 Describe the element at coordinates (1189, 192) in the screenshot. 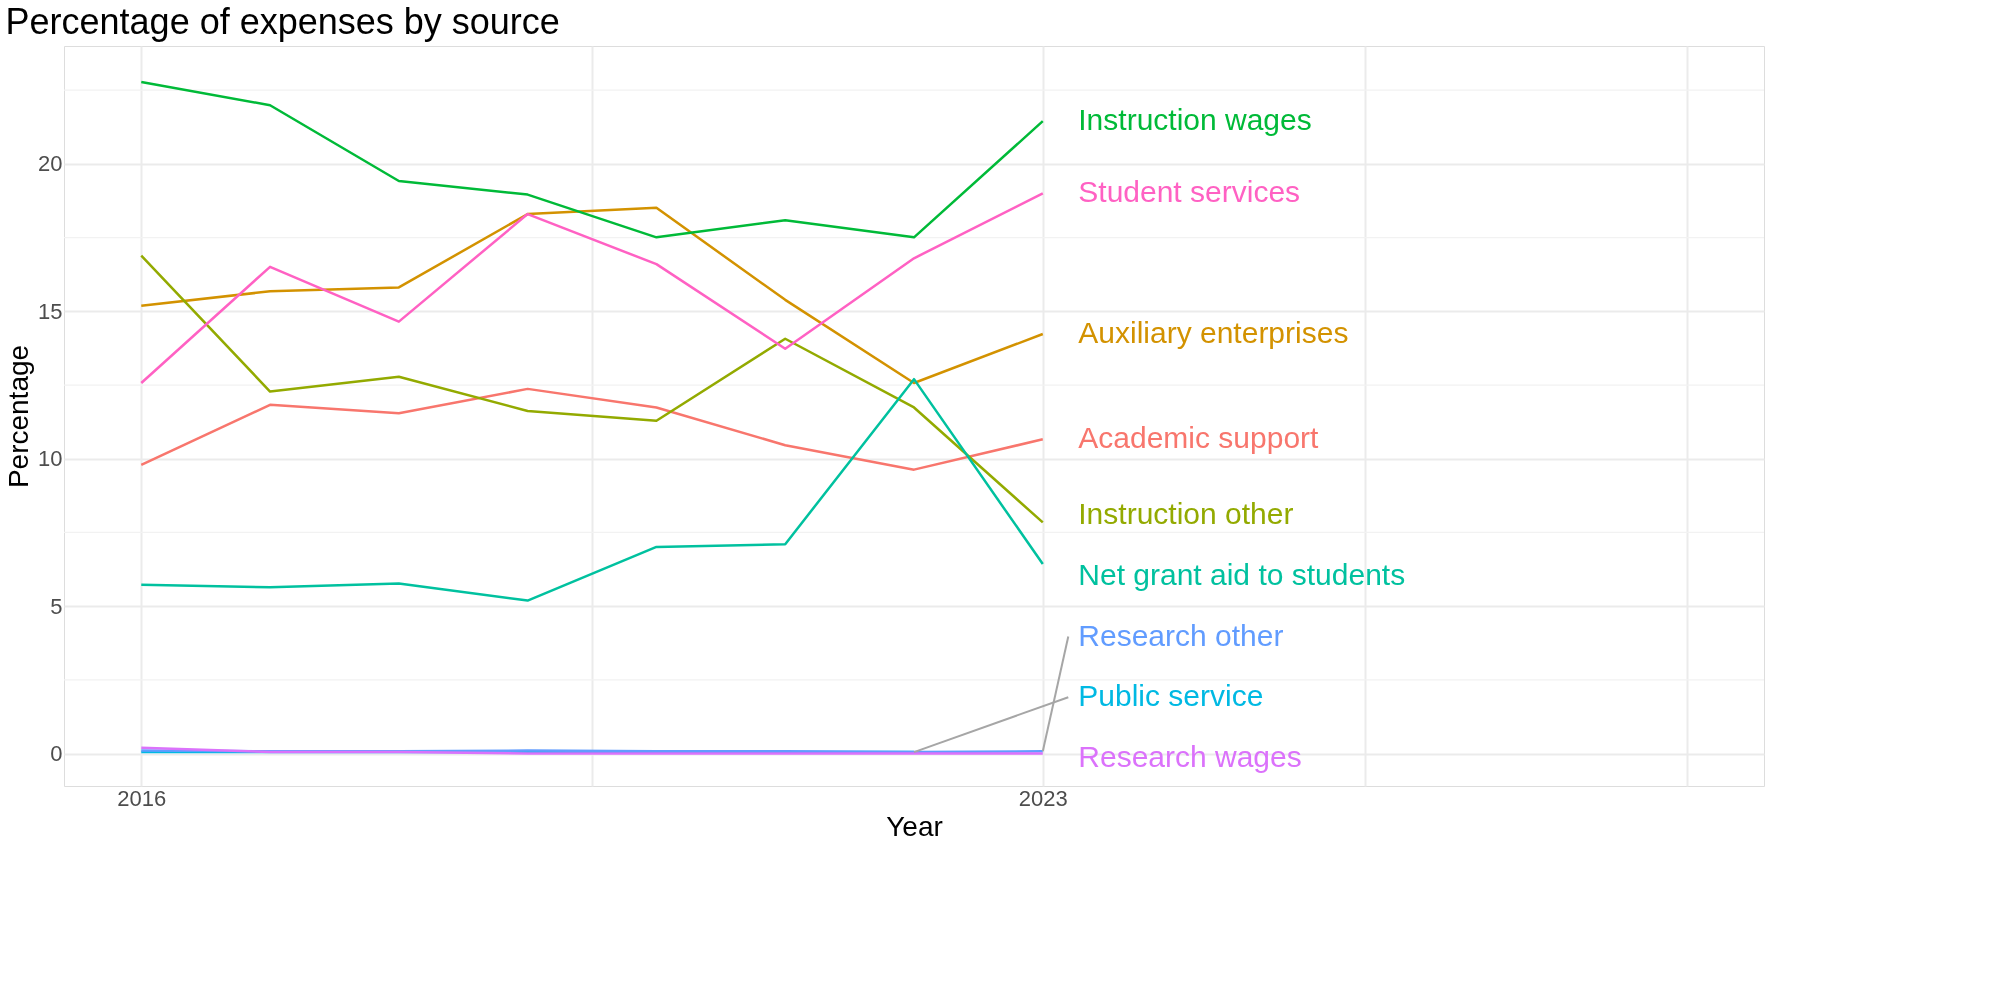

I see `series-label: Student services` at that location.